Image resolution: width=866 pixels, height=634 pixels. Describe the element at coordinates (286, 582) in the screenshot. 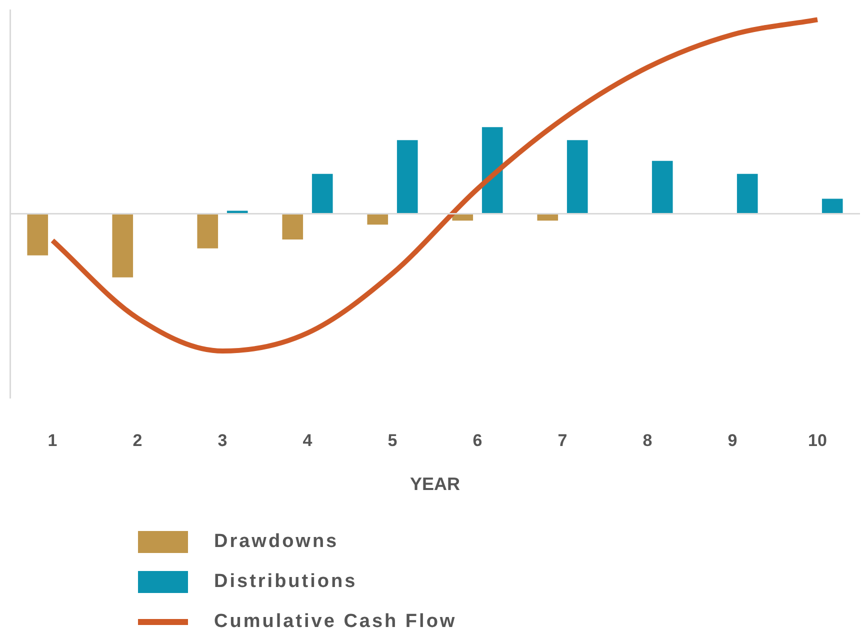

I see `legend-label: Distributions` at that location.